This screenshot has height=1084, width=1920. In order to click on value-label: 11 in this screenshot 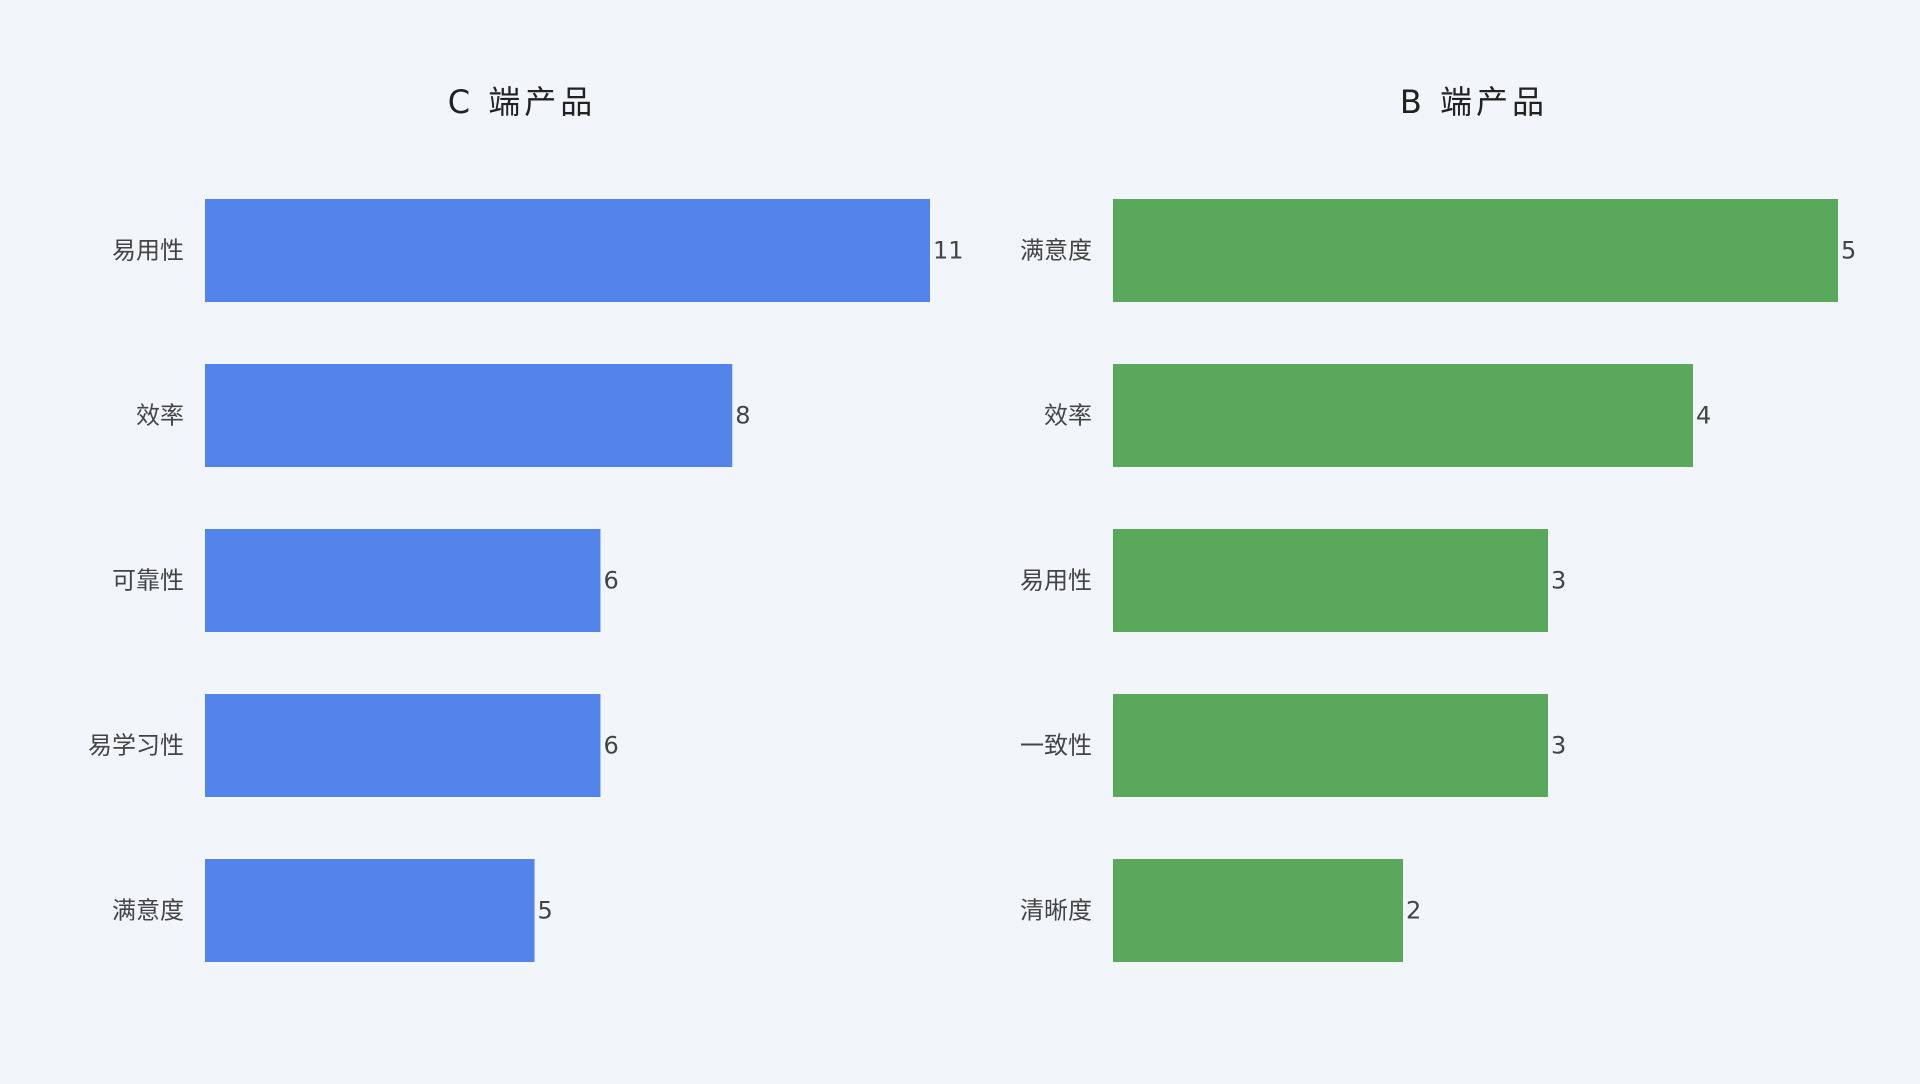, I will do `click(948, 251)`.